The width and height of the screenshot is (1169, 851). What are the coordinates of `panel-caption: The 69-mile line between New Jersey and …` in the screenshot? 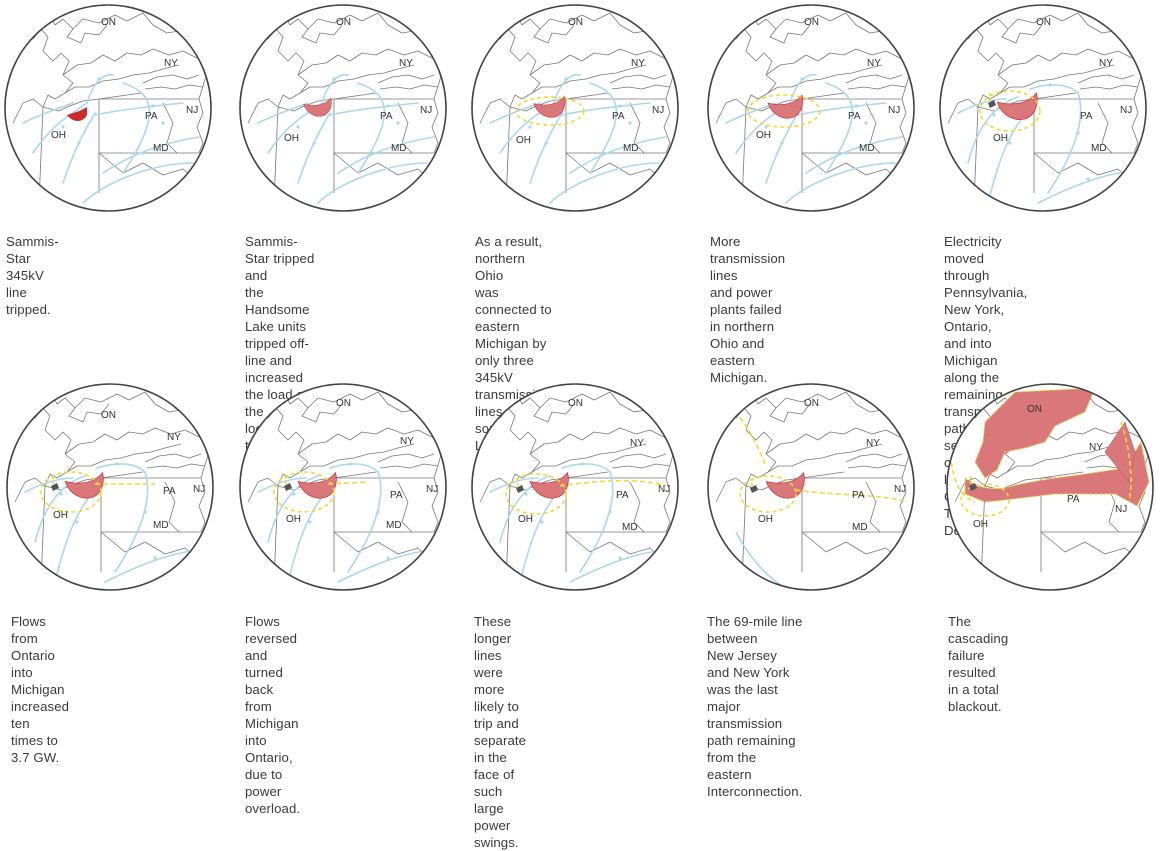 It's located at (755, 706).